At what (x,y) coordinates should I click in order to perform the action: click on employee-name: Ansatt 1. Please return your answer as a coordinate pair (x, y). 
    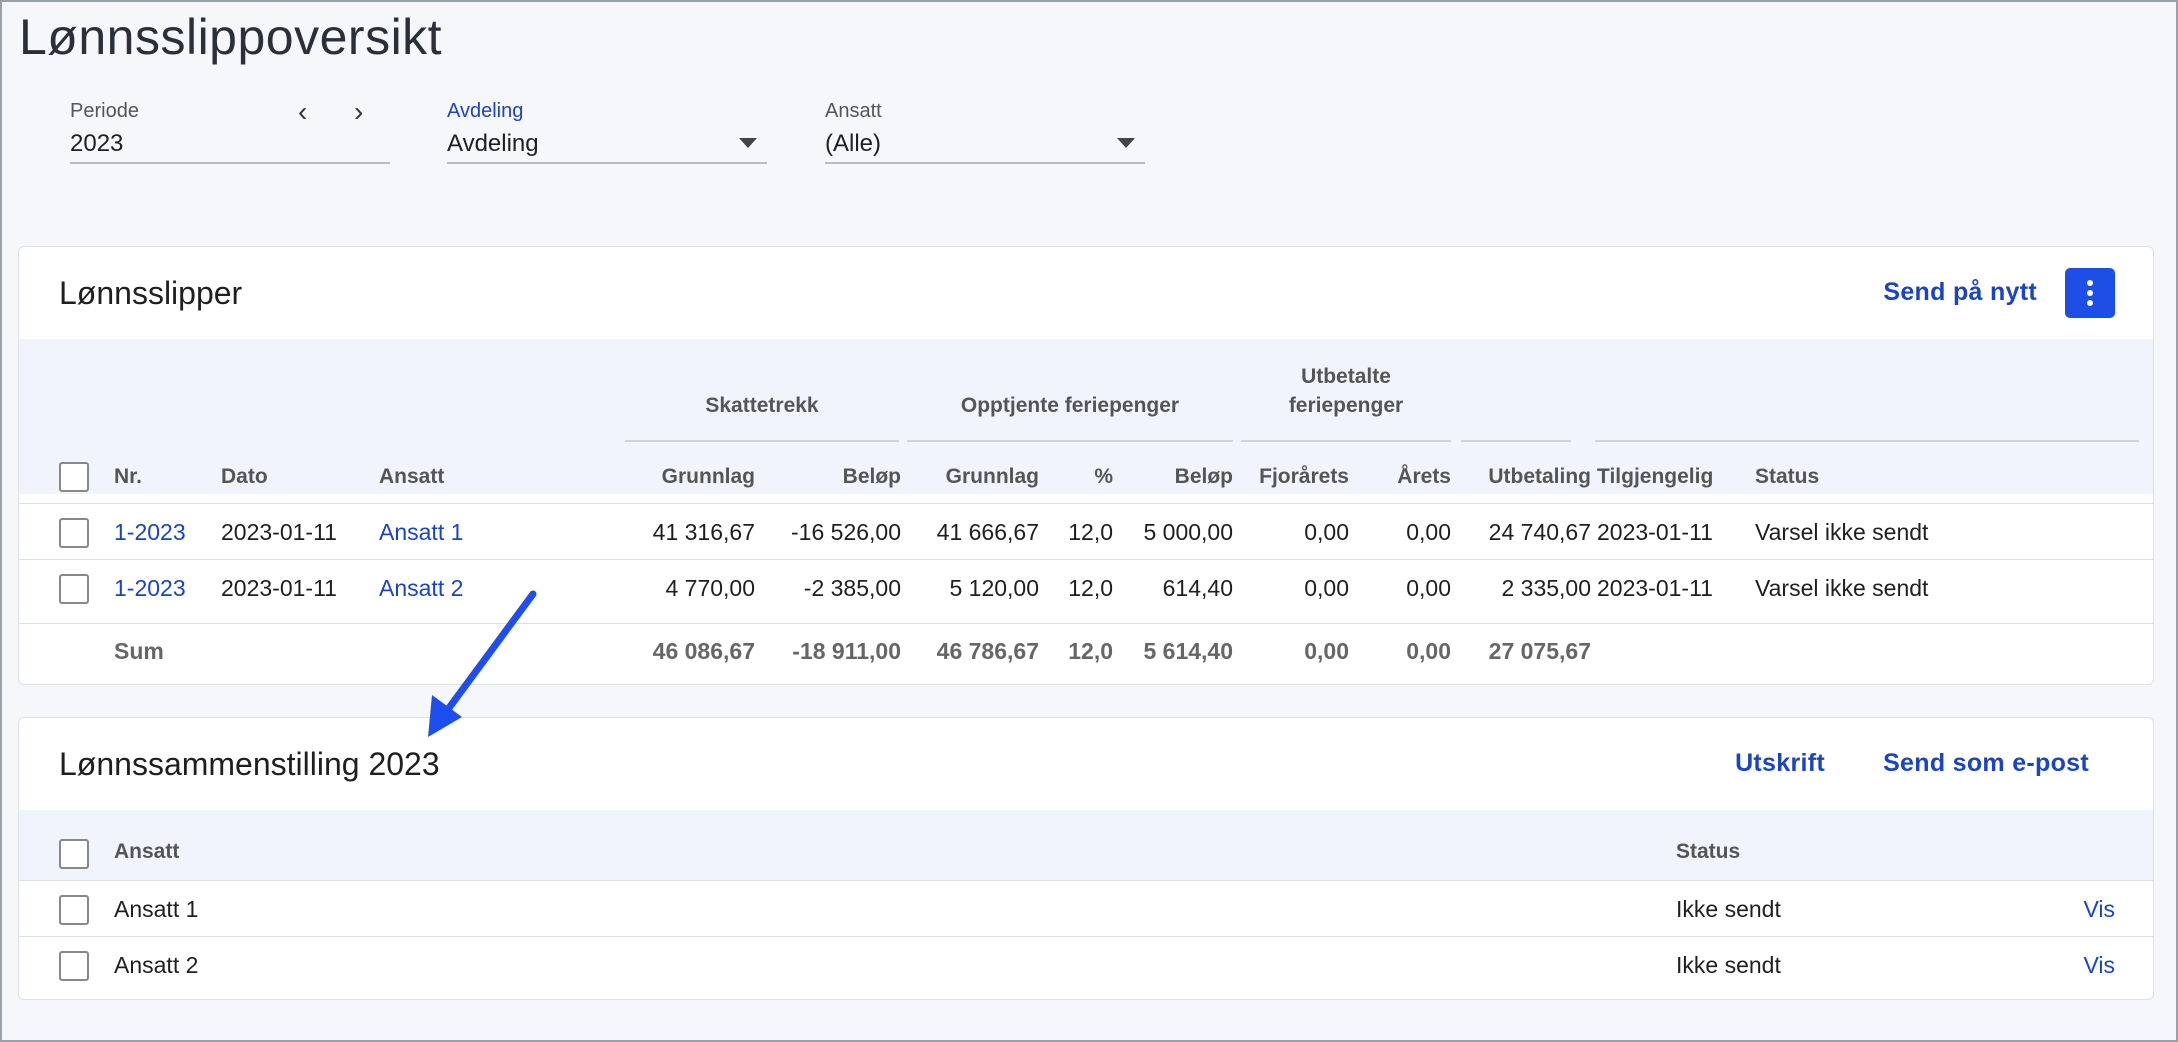
    Looking at the image, I should click on (156, 909).